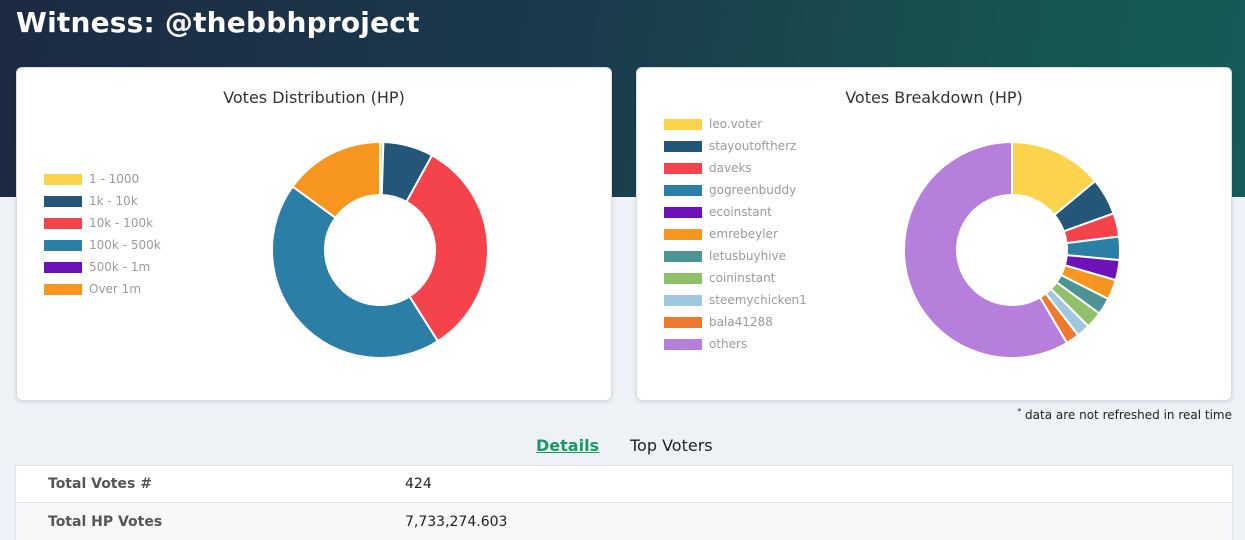  I want to click on details-value-total-hp-votes: 7,733,274.603, so click(456, 521).